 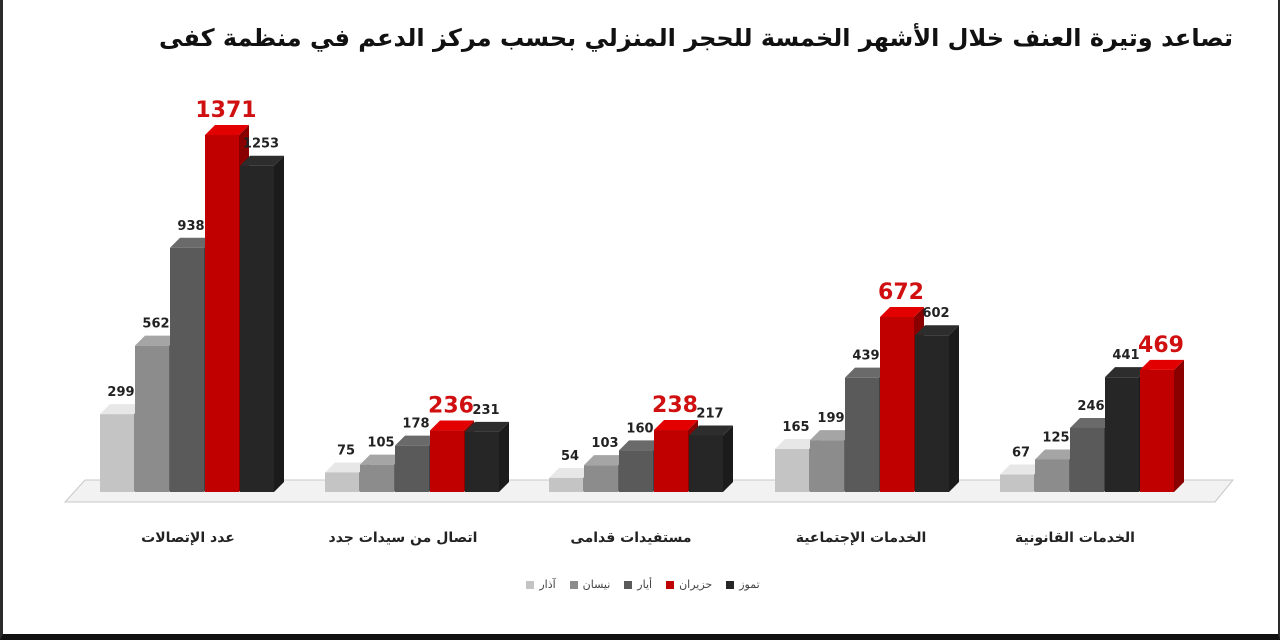 I want to click on data-label-1-2: 178, so click(x=415, y=424).